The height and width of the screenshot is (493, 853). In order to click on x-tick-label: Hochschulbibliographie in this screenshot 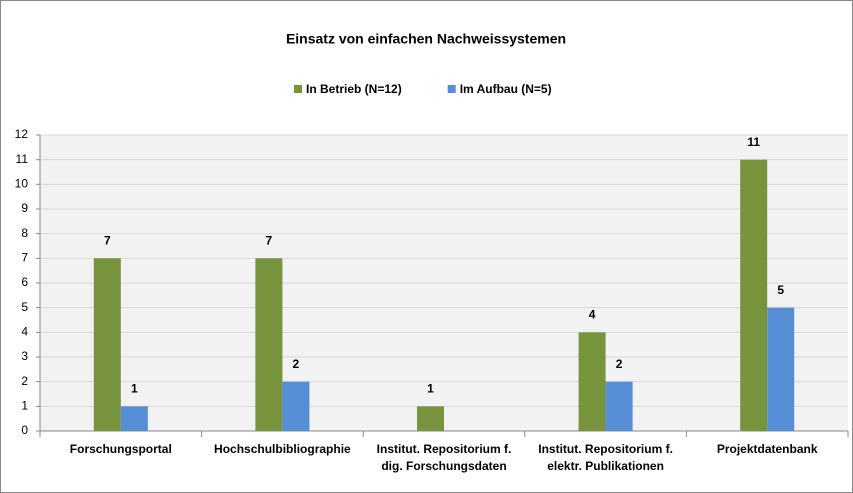, I will do `click(282, 449)`.